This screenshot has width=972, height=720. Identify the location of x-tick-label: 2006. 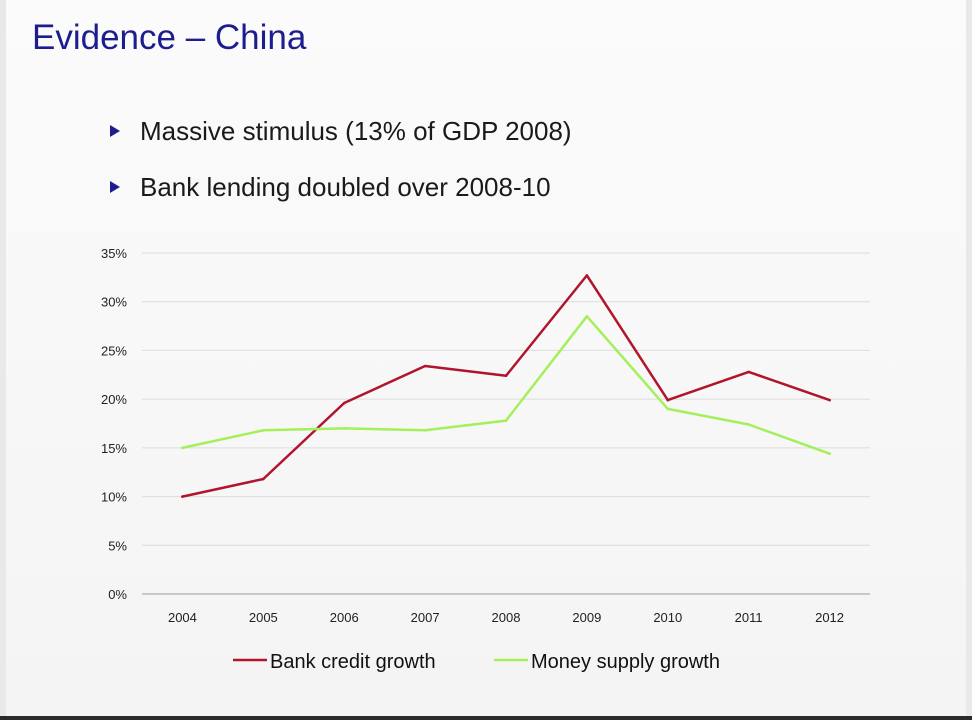
(344, 617).